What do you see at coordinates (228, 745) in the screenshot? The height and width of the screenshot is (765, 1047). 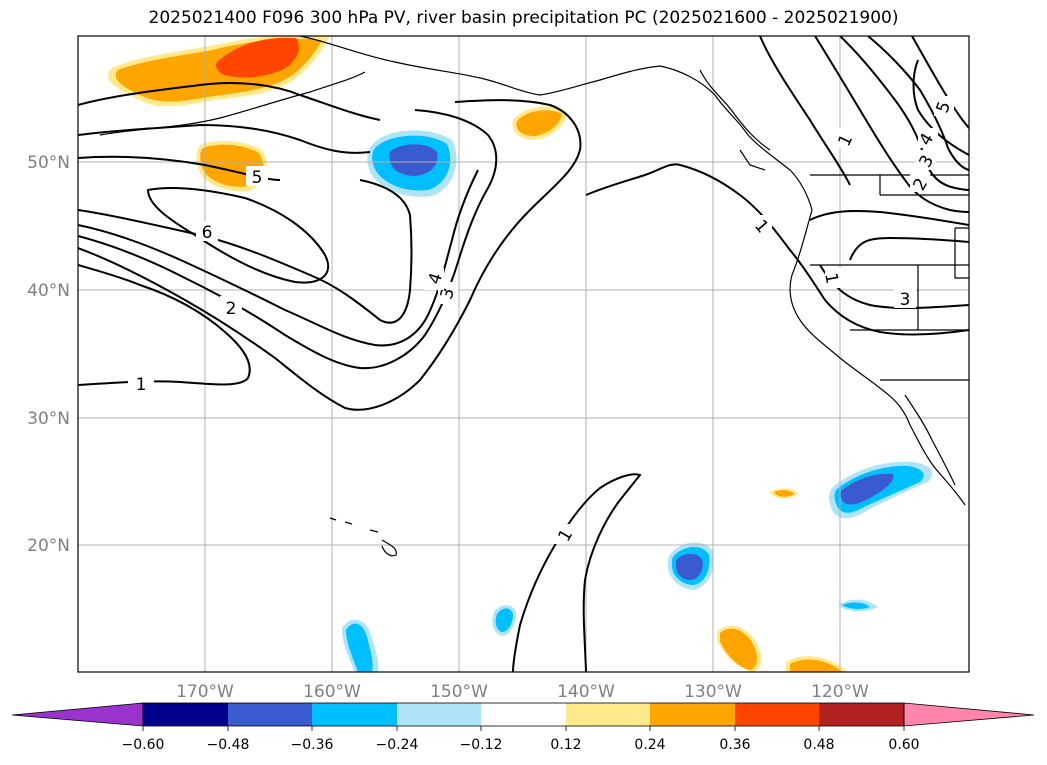 I see `colorbar-tick-label: −0.48` at bounding box center [228, 745].